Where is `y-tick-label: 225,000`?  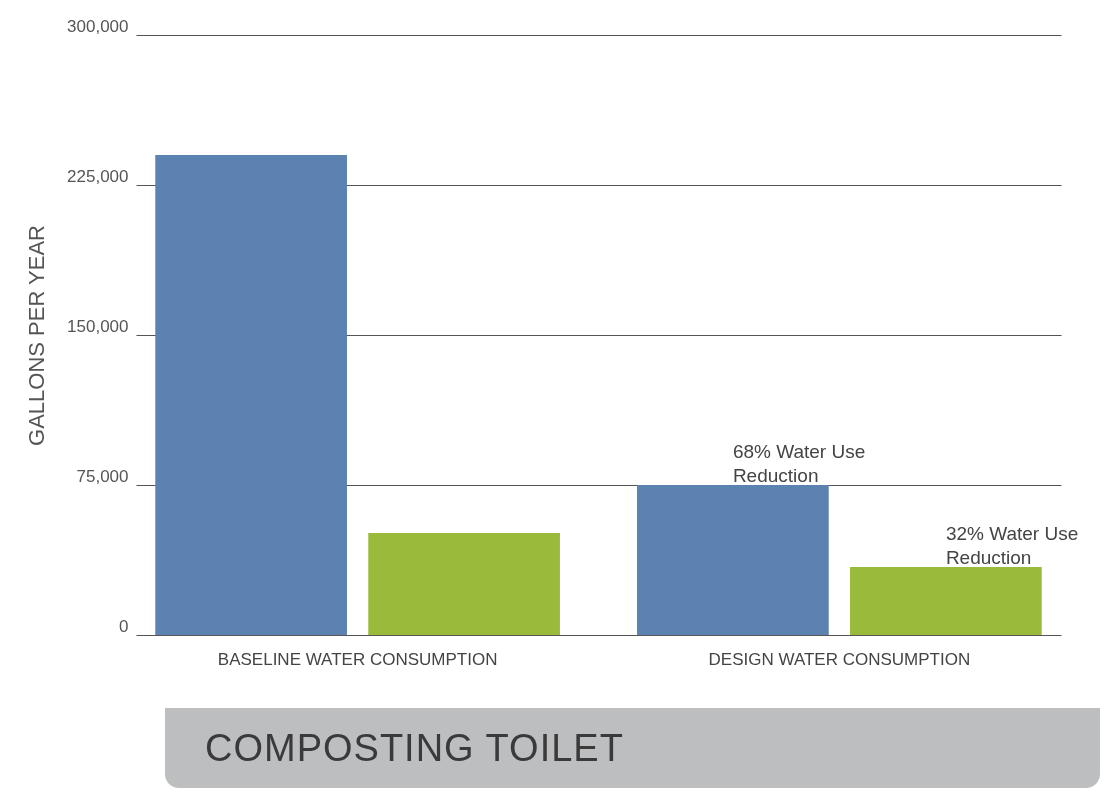 y-tick-label: 225,000 is located at coordinates (98, 176).